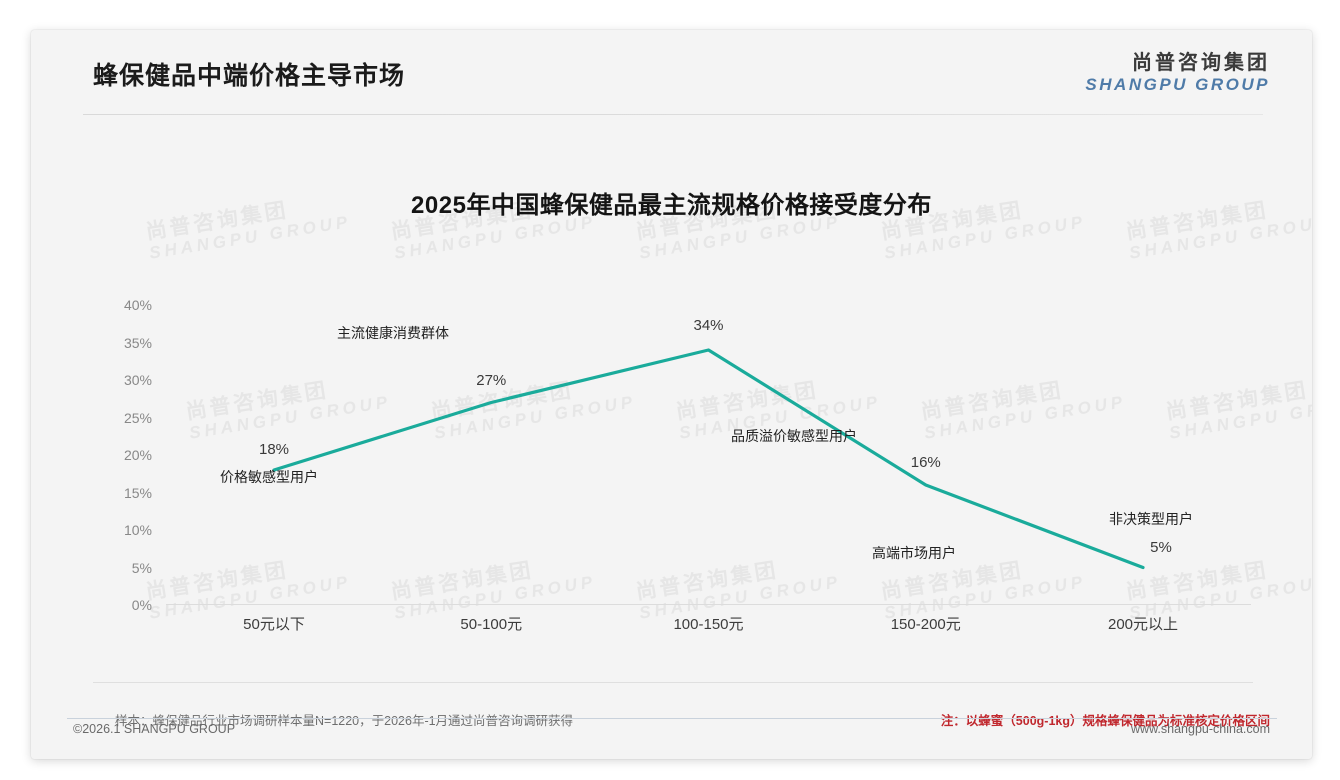 The width and height of the screenshot is (1340, 780). Describe the element at coordinates (137, 342) in the screenshot. I see `y-axis-tick-label: 35%` at that location.